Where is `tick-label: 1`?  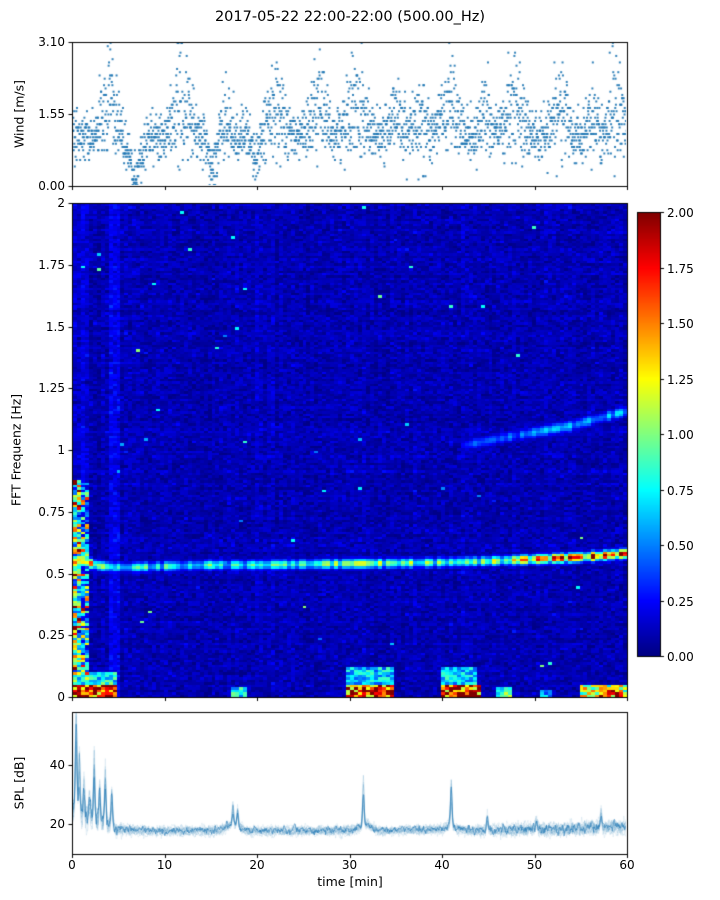
tick-label: 1 is located at coordinates (61, 450).